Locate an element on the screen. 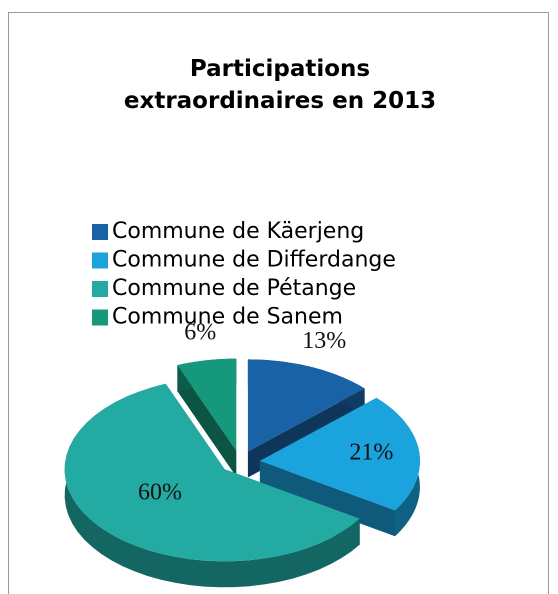 The height and width of the screenshot is (594, 558). data-labels: 13% 21% 60% 6% is located at coordinates (265, 412).